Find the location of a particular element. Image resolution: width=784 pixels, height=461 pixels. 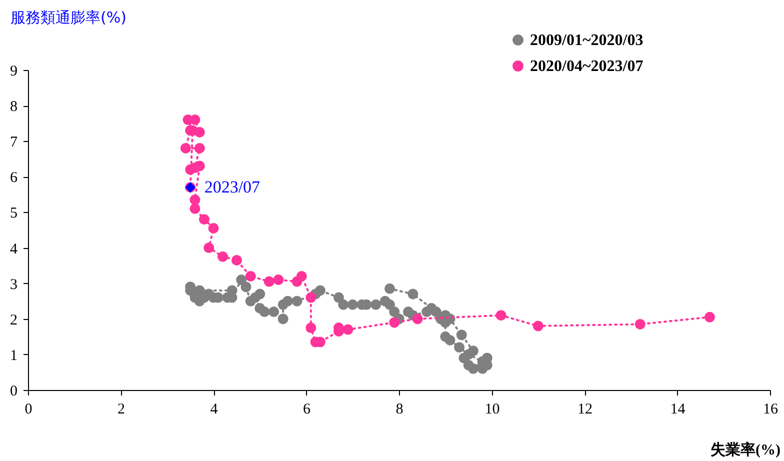

legend-label: 2009/01~2020/03 is located at coordinates (587, 40).